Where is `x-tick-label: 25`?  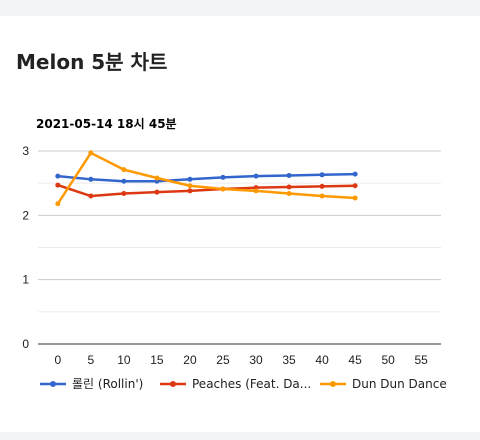 x-tick-label: 25 is located at coordinates (223, 360).